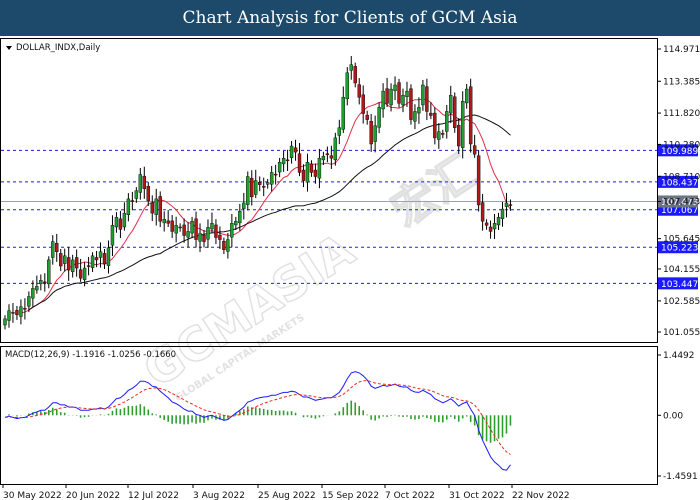  What do you see at coordinates (53, 48) in the screenshot?
I see `symbol-header: DOLLAR_INDX,Daily` at bounding box center [53, 48].